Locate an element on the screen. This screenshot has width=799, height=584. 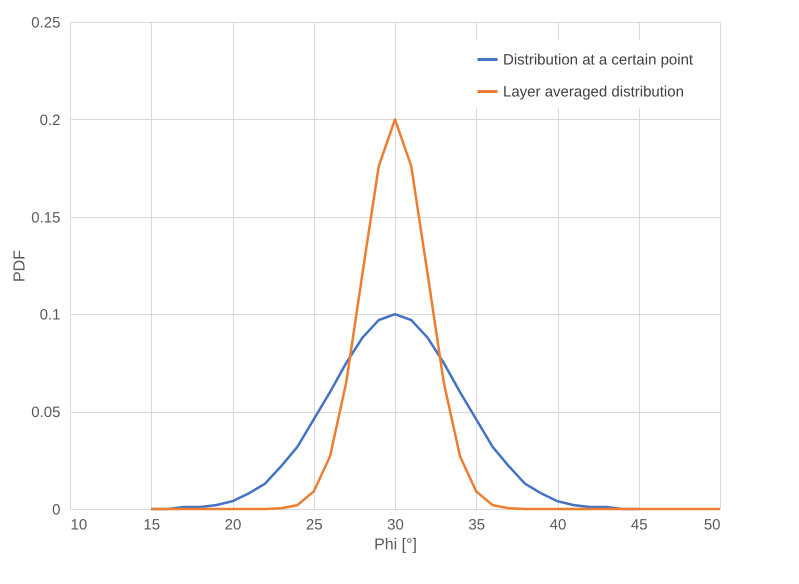
y-axis-title: PDF is located at coordinates (19, 266).